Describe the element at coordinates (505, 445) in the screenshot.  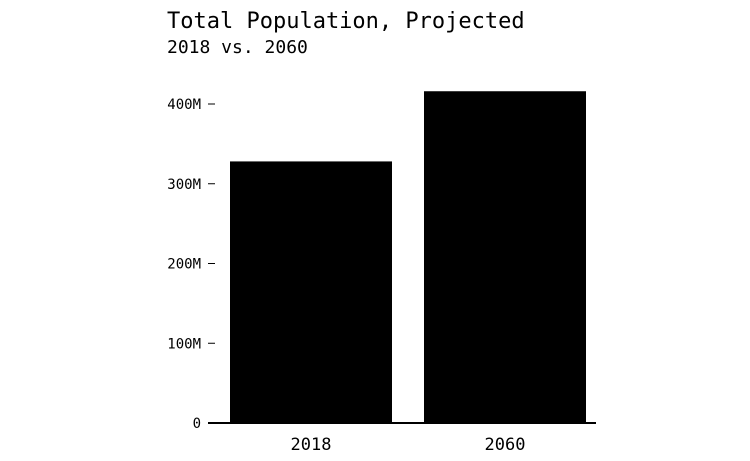
I see `x-tick-label: 2060` at that location.